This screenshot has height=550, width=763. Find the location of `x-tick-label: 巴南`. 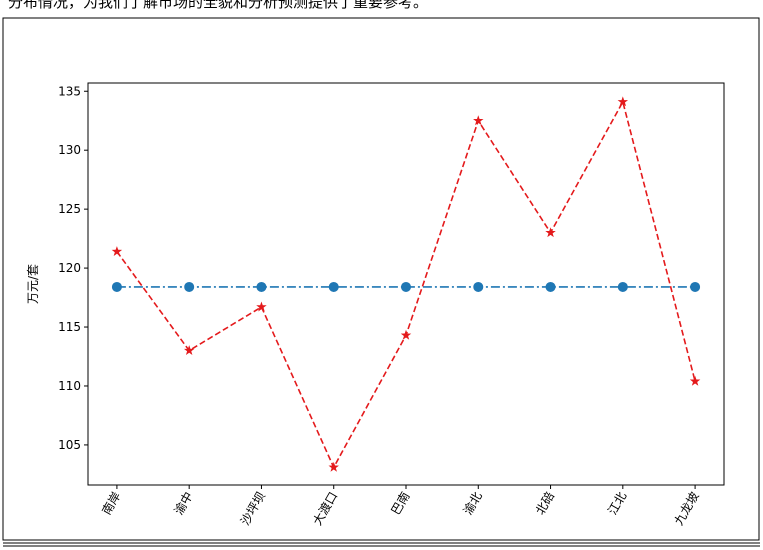

x-tick-label: 巴南 is located at coordinates (400, 503).